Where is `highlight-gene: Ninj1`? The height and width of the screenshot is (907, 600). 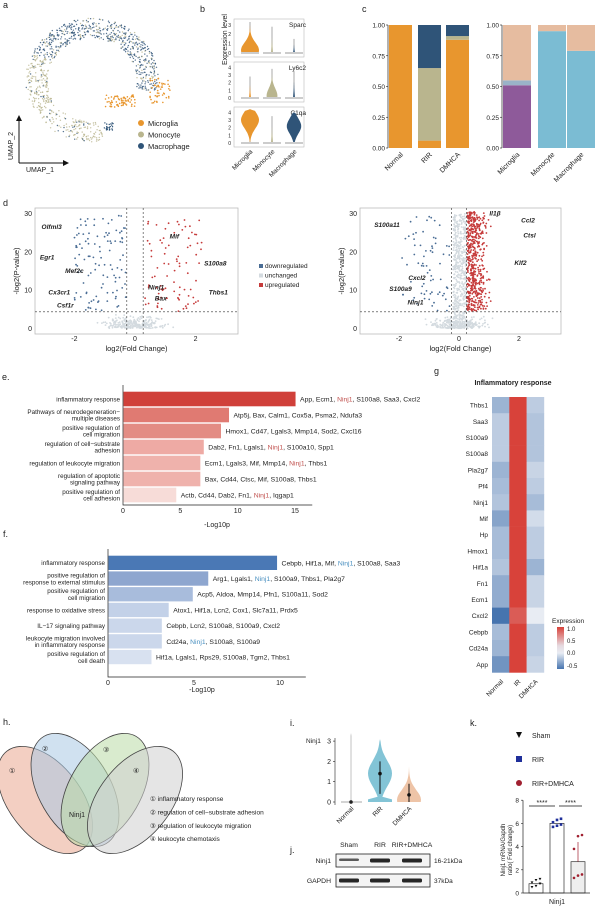
highlight-gene: Ninj1 is located at coordinates (262, 495).